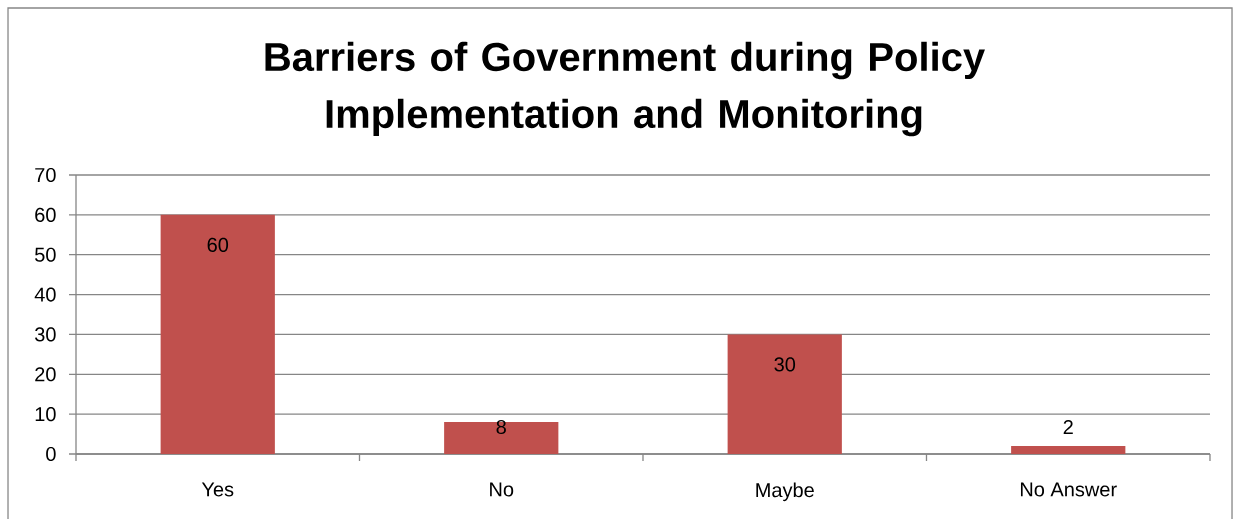 The height and width of the screenshot is (519, 1241). What do you see at coordinates (45, 175) in the screenshot?
I see `y-tick-label: 70` at bounding box center [45, 175].